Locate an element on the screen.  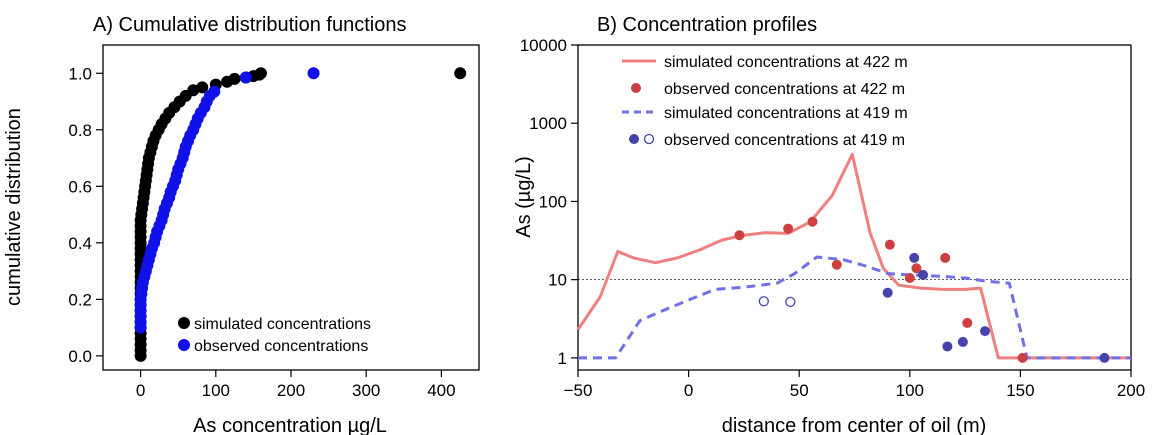
y-tick-label: 0.0 is located at coordinates (80, 356).